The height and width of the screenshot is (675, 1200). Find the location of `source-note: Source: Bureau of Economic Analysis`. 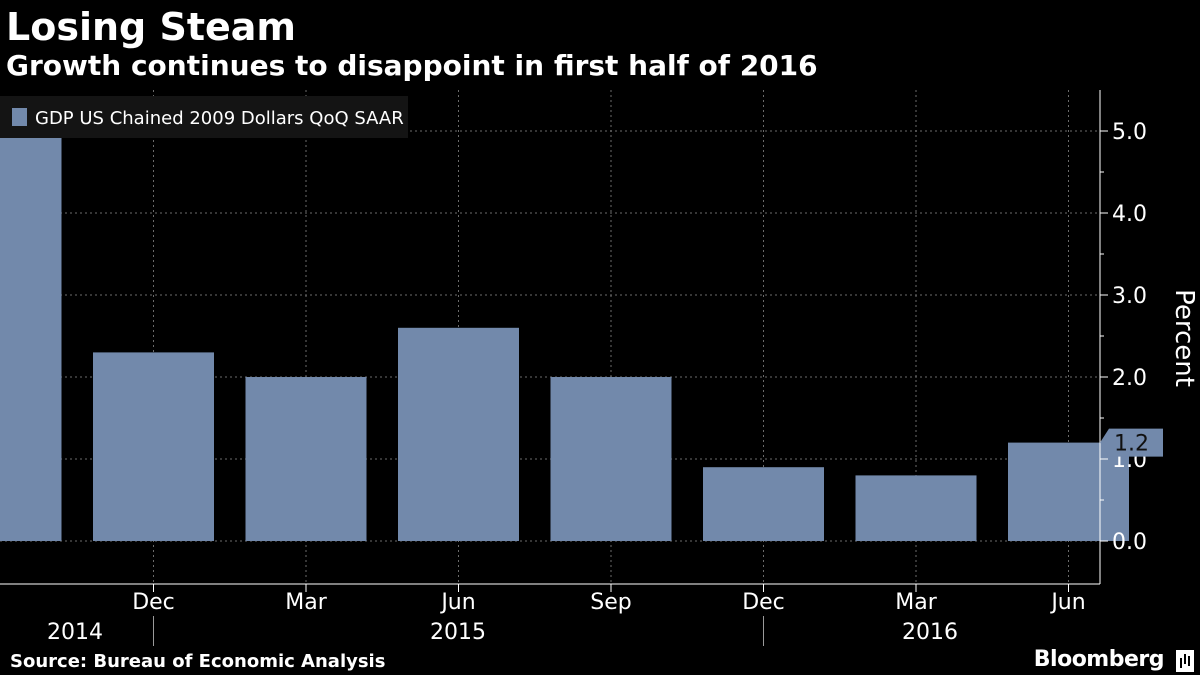

source-note: Source: Bureau of Economic Analysis is located at coordinates (198, 661).